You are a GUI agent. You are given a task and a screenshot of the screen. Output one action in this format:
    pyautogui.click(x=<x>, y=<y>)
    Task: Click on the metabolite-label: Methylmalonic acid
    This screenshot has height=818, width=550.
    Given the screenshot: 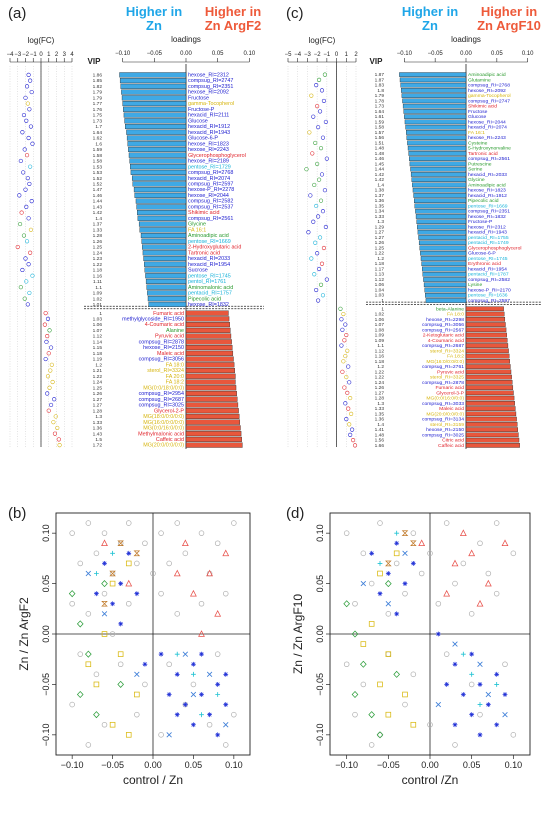 What is the action you would take?
    pyautogui.click(x=161, y=434)
    